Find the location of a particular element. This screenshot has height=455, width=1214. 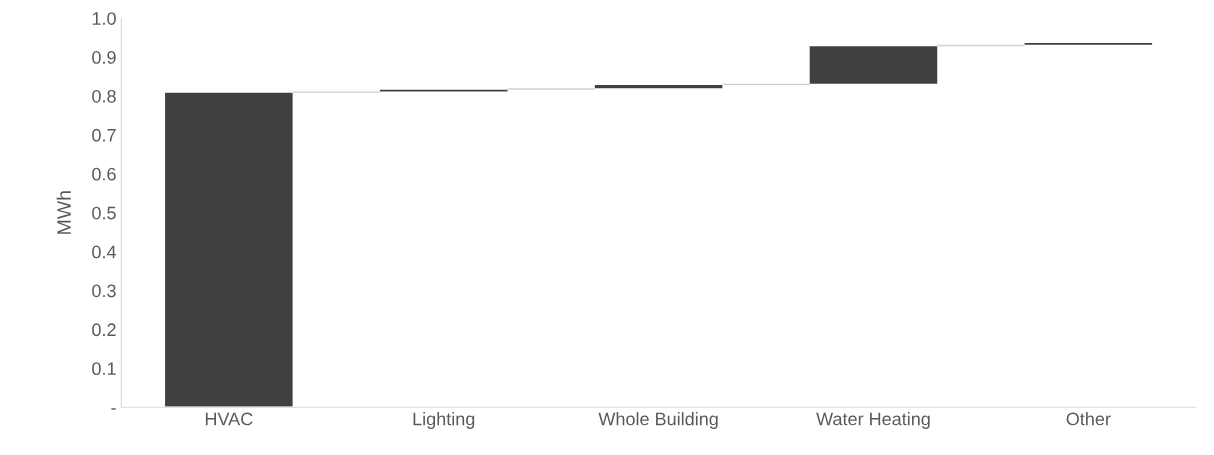

y-tick-label: 0.3 is located at coordinates (104, 291).